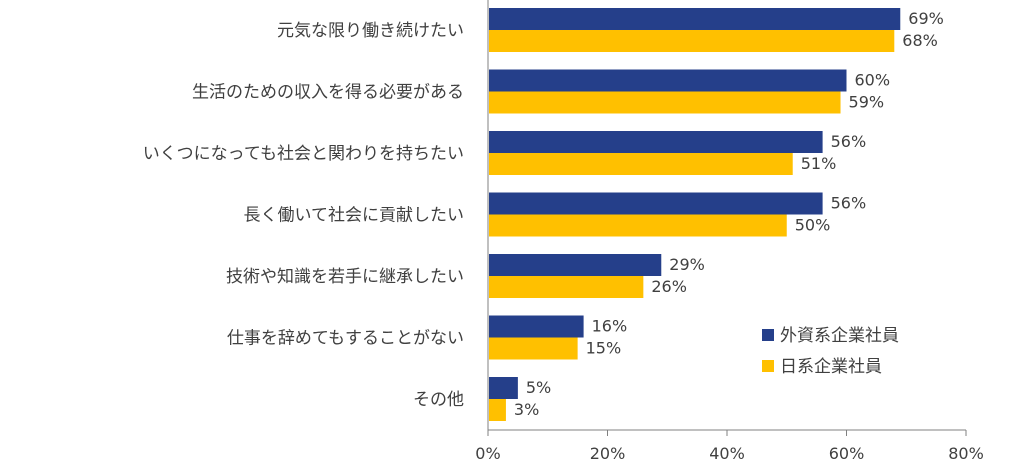 The width and height of the screenshot is (1023, 467). Describe the element at coordinates (839, 336) in the screenshot. I see `legend-label: 外資系企業社員` at that location.